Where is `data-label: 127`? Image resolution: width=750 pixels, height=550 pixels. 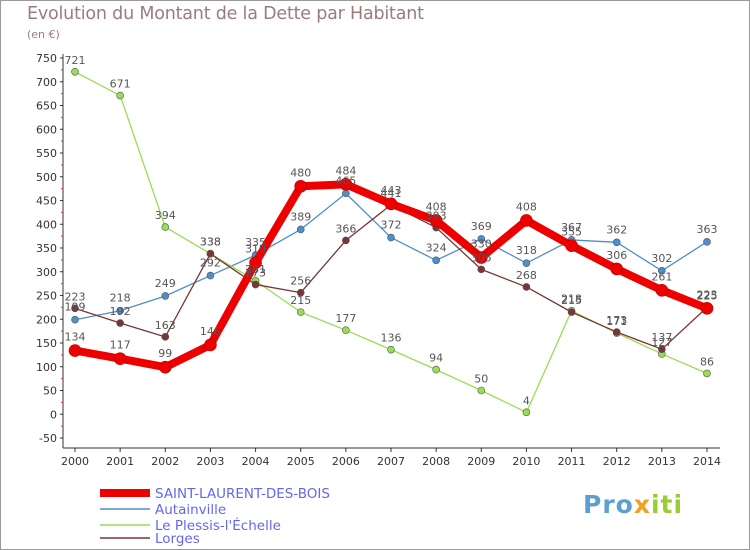
data-label: 127 is located at coordinates (661, 342).